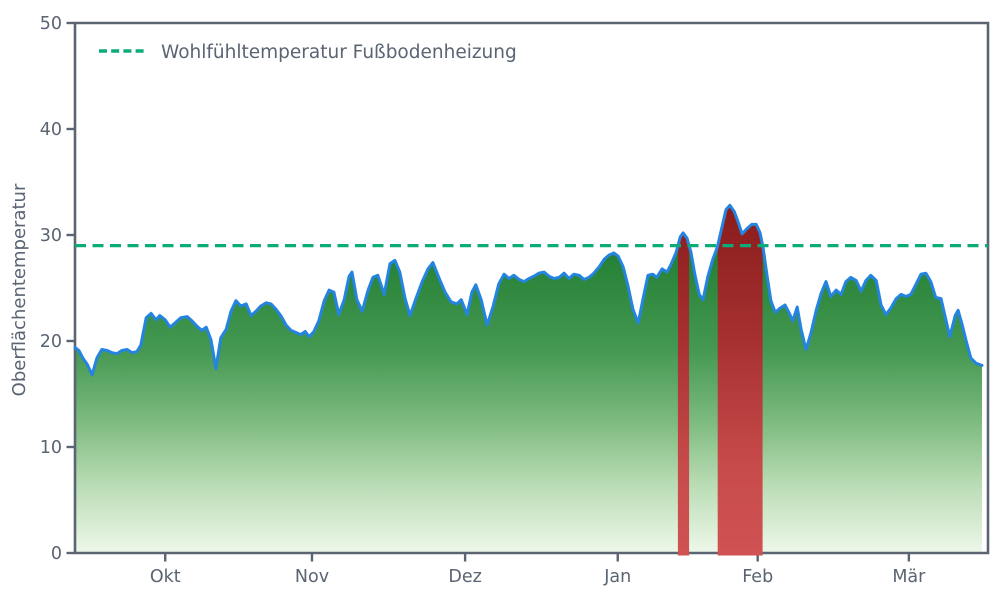 Image resolution: width=1000 pixels, height=600 pixels. Describe the element at coordinates (909, 577) in the screenshot. I see `x-tick-label: Mär` at that location.